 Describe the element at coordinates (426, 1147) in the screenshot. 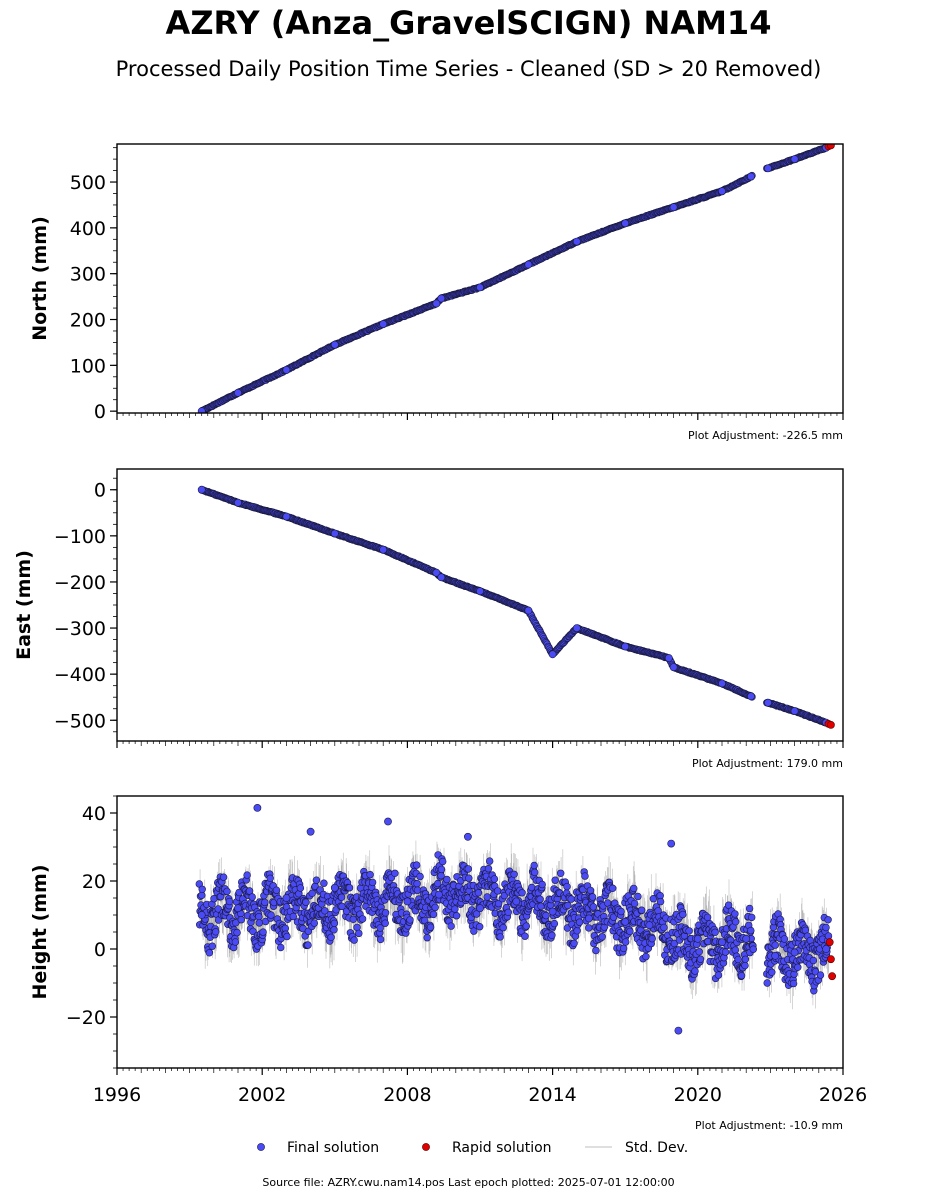

I see `legend-rapid-marker` at that location.